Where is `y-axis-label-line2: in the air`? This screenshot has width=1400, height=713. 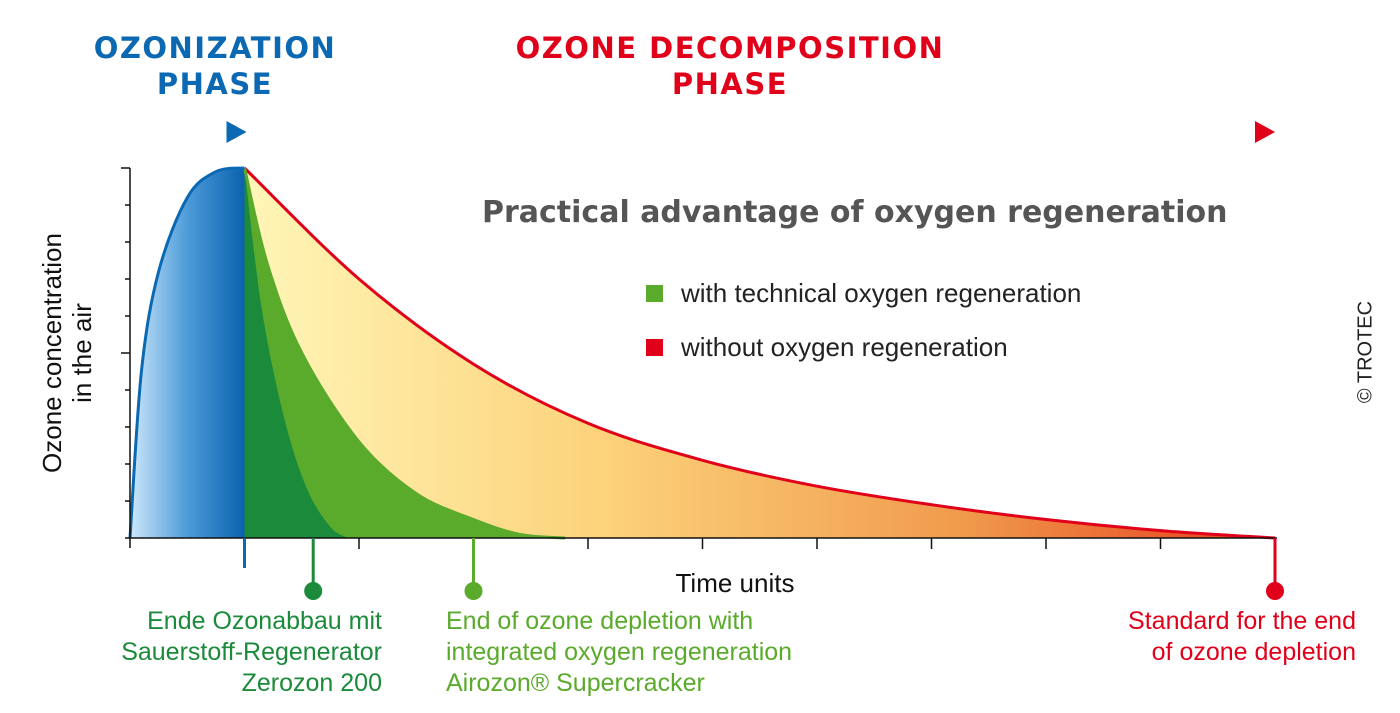 y-axis-label-line2: in the air is located at coordinates (82, 353).